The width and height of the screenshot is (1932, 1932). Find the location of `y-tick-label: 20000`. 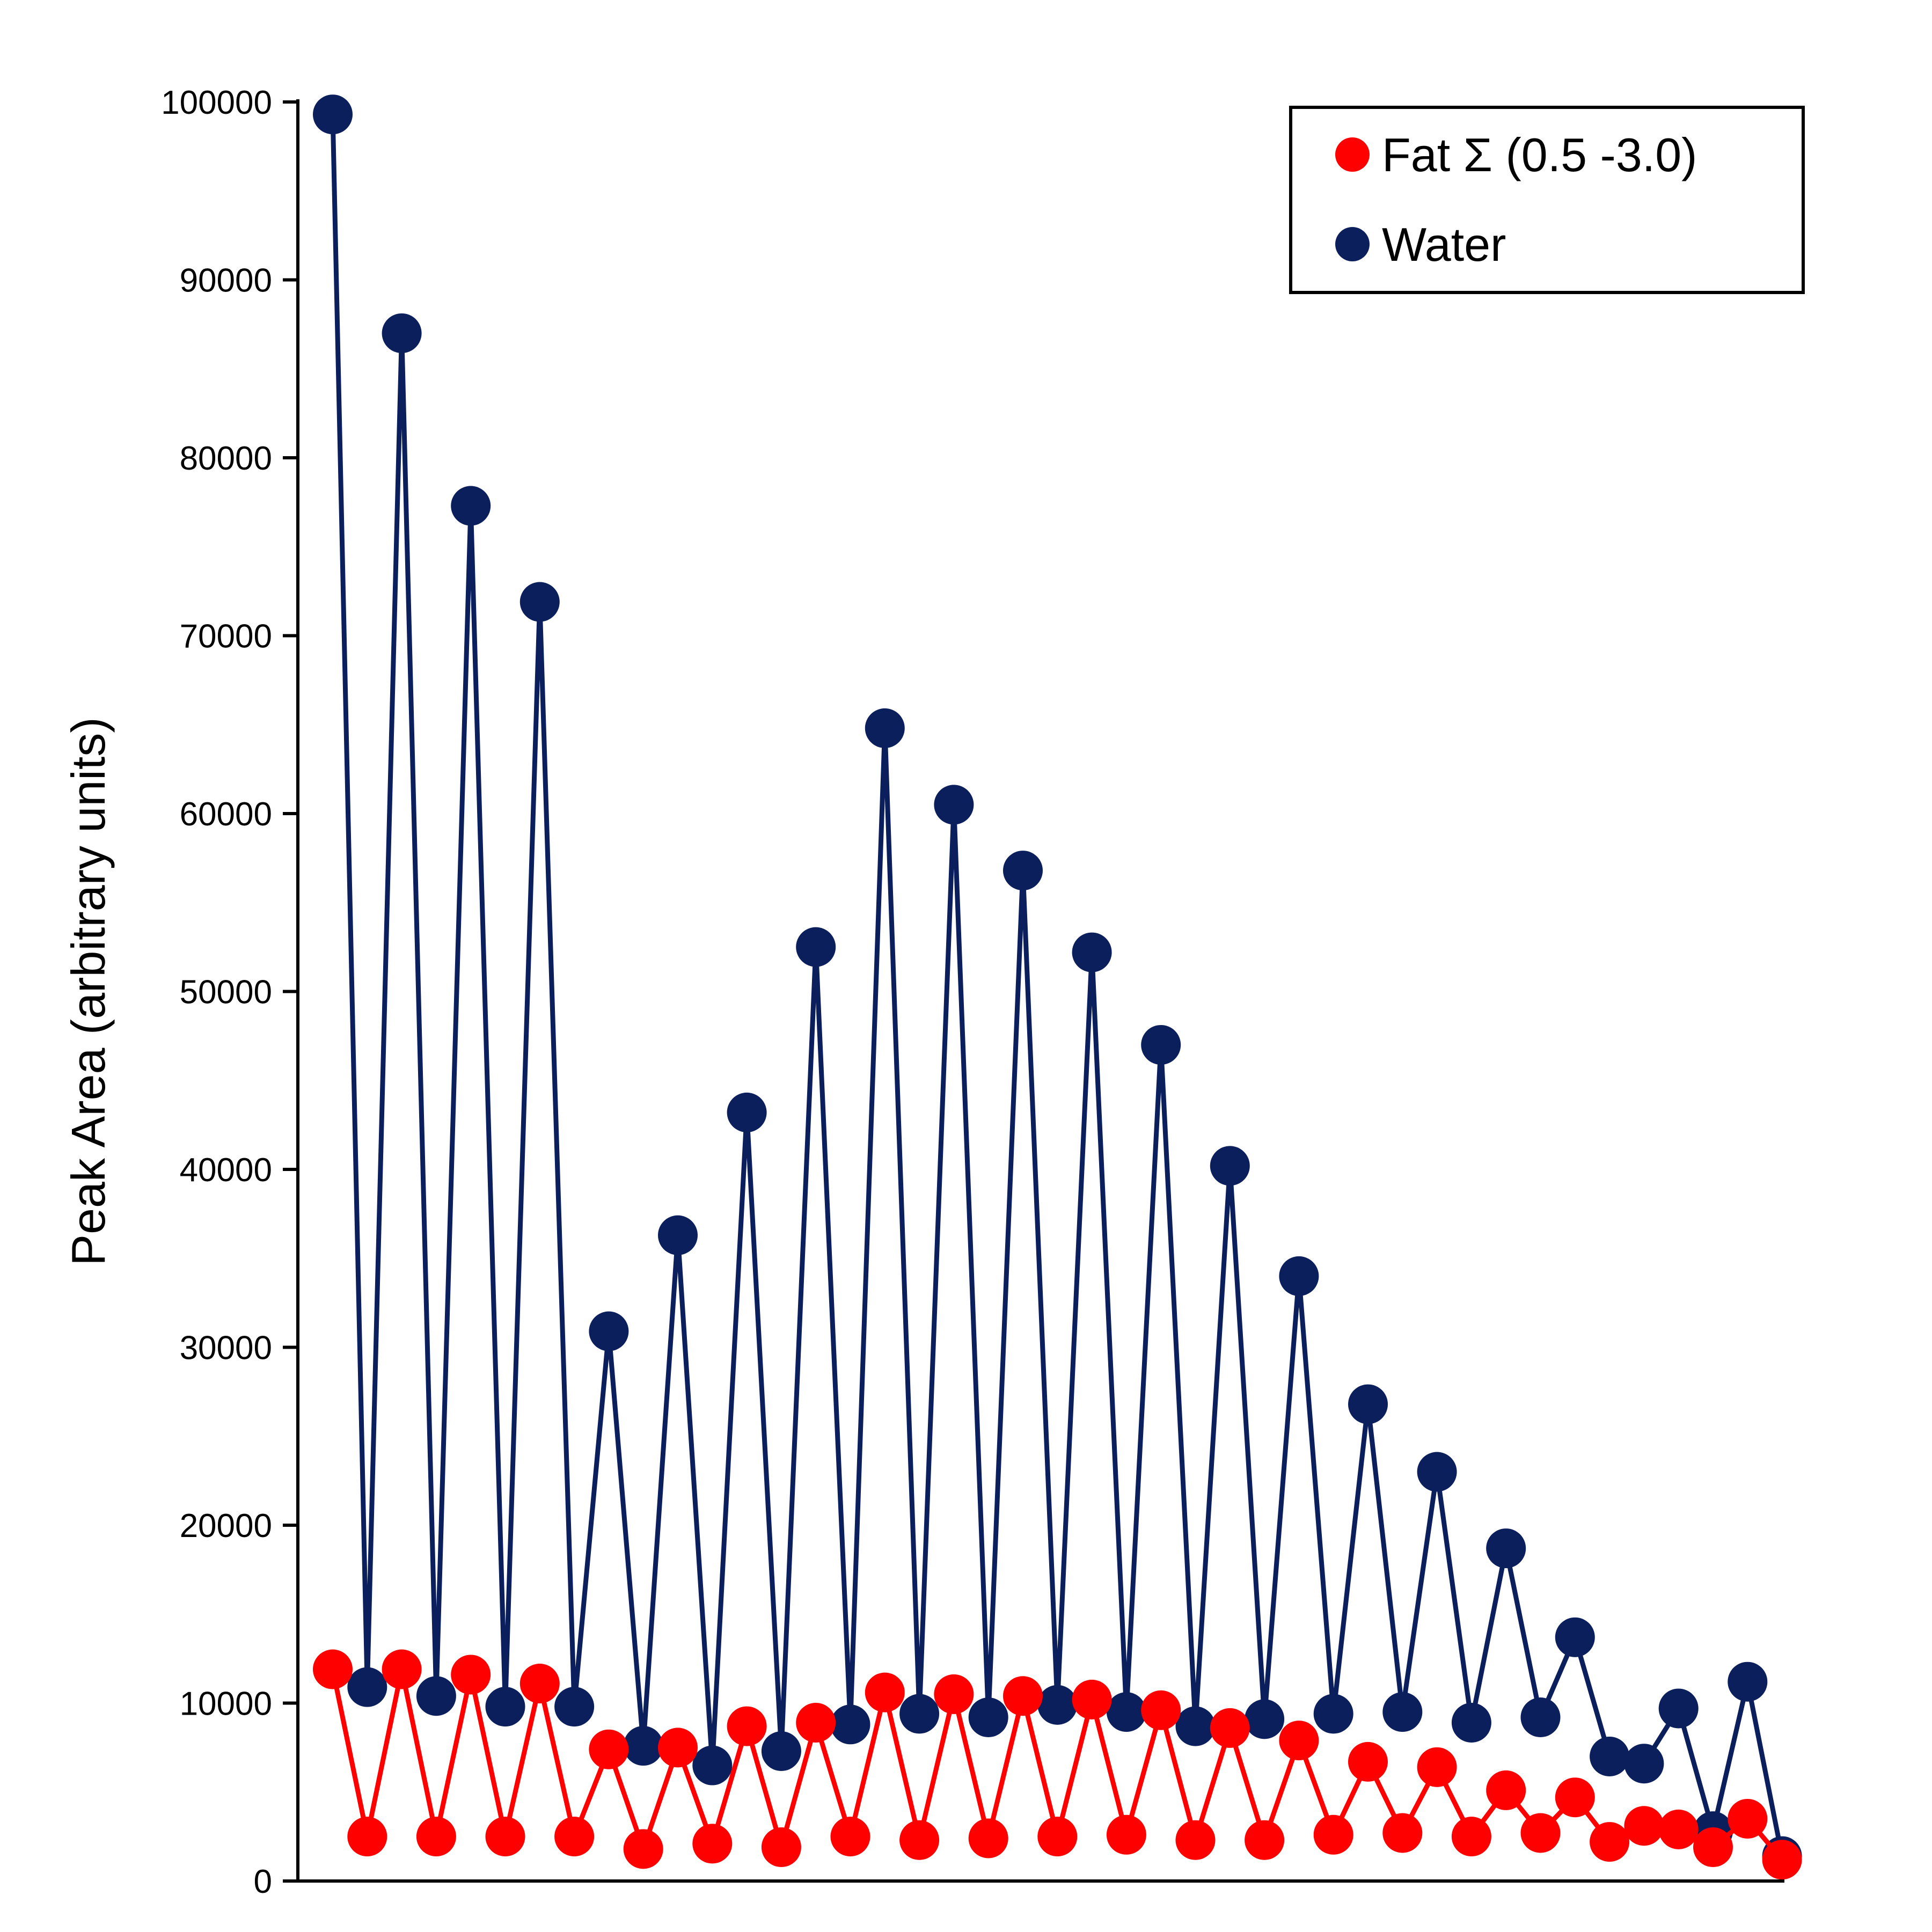

y-tick-label: 20000 is located at coordinates (226, 1526).